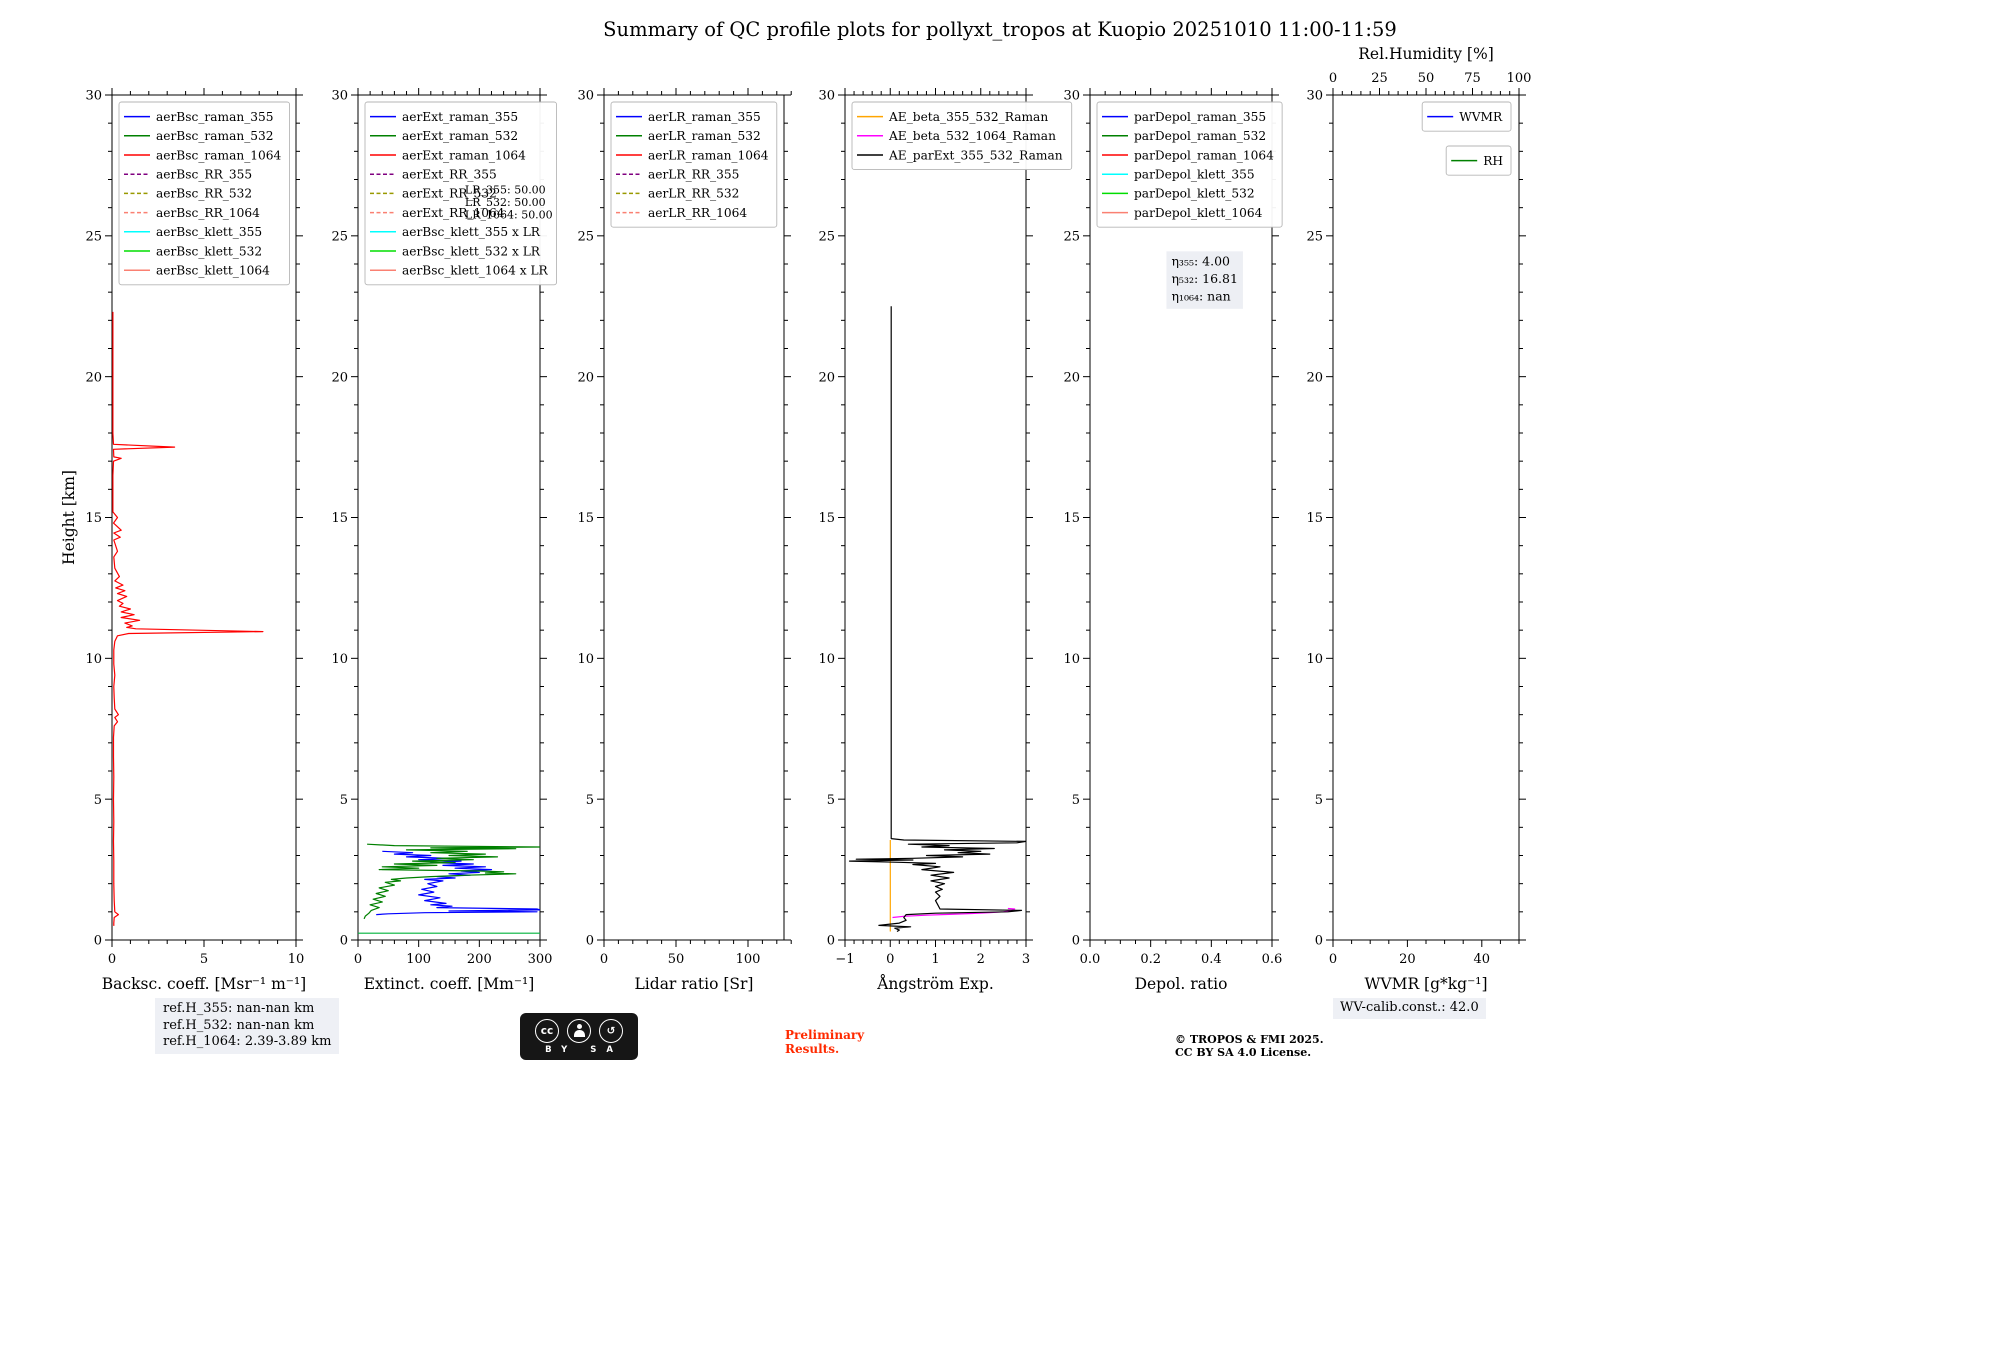  What do you see at coordinates (1194, 175) in the screenshot?
I see `svg-text: parDepol_klett_355` at bounding box center [1194, 175].